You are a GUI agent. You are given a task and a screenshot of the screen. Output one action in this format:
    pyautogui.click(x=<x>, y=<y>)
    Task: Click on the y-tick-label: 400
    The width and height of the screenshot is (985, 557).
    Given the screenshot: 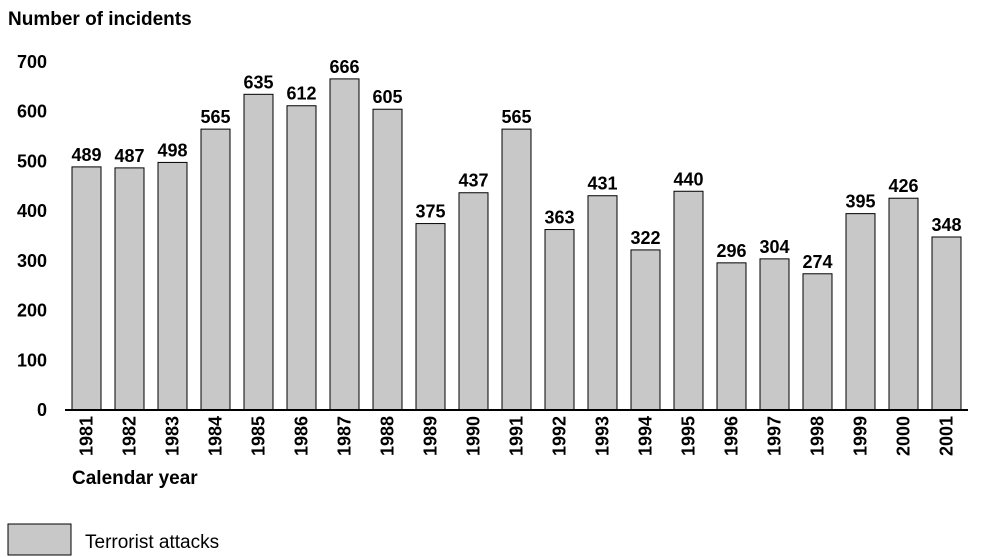 What is the action you would take?
    pyautogui.click(x=32, y=211)
    